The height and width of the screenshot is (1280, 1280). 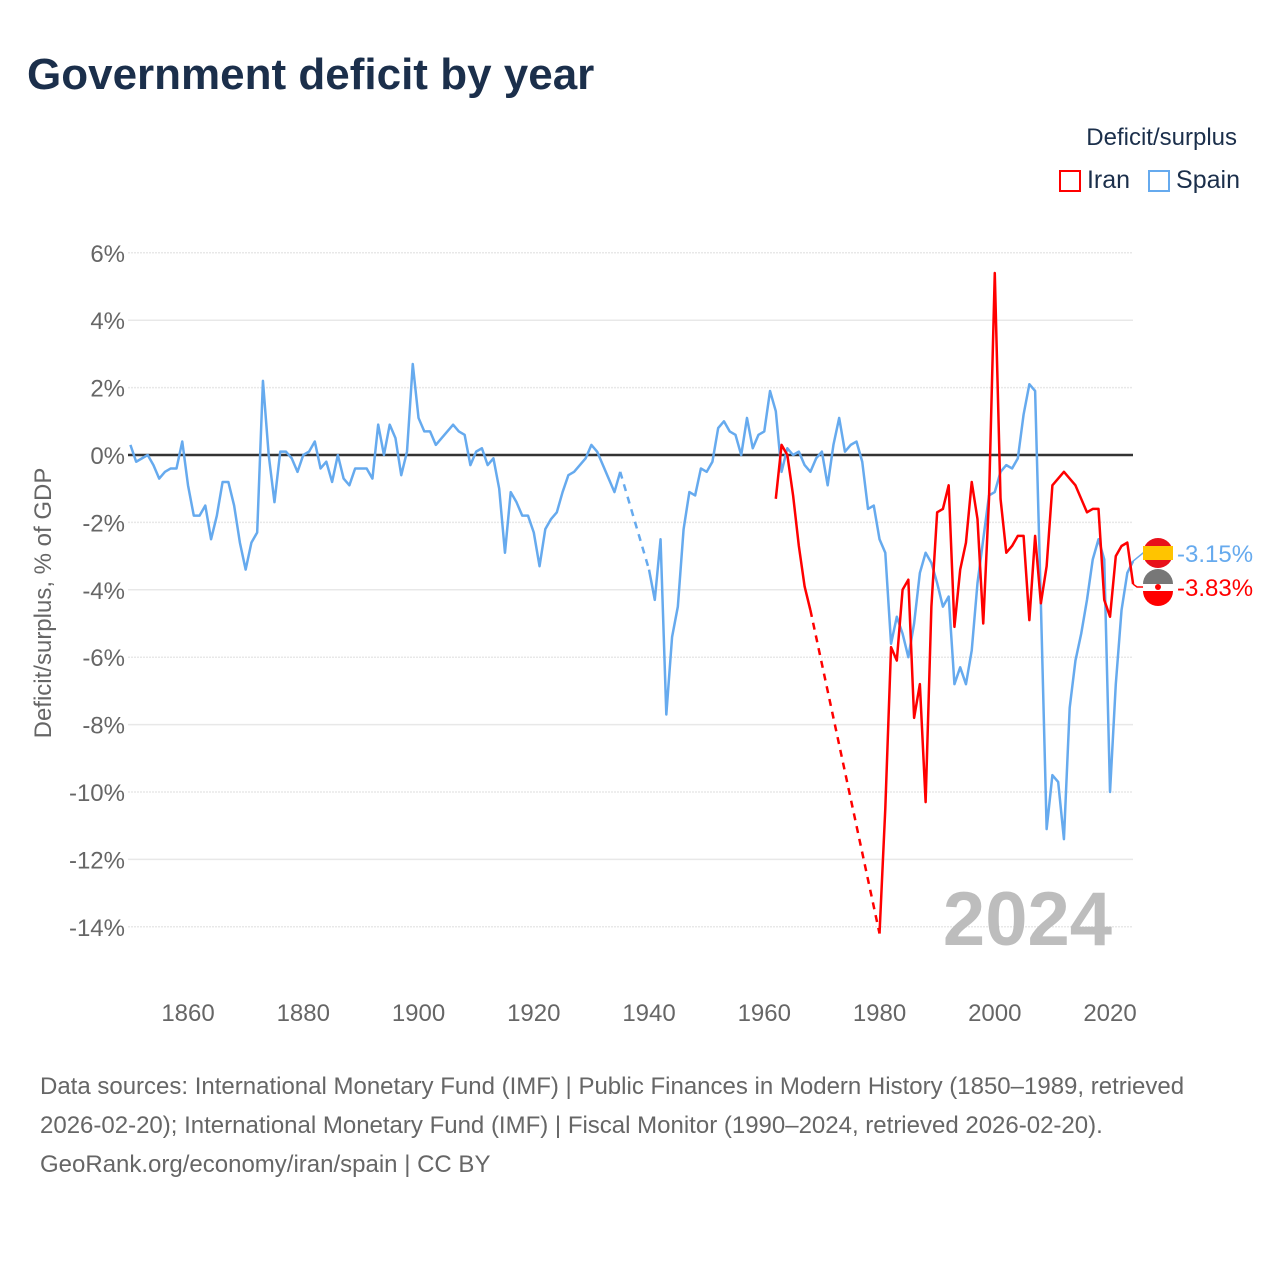 I want to click on x-tick-label: 1920, so click(x=533, y=1013).